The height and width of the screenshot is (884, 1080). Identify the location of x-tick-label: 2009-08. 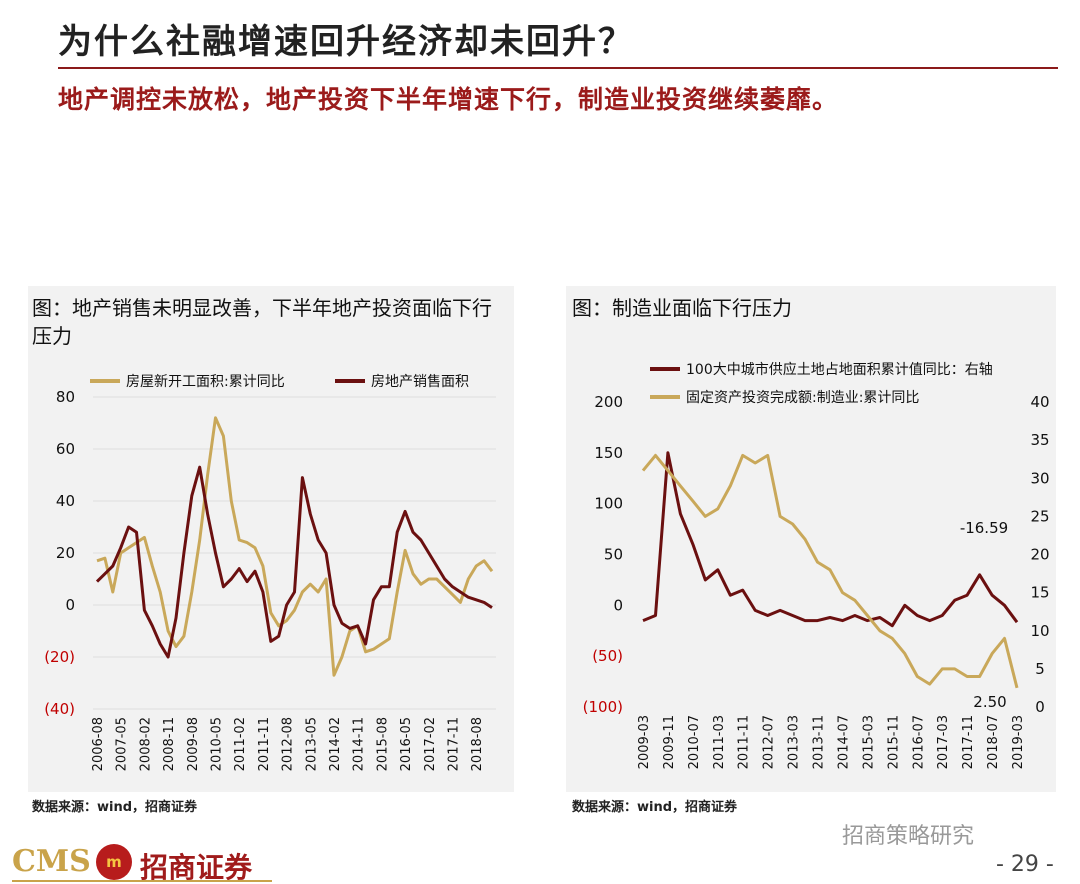
(193, 744).